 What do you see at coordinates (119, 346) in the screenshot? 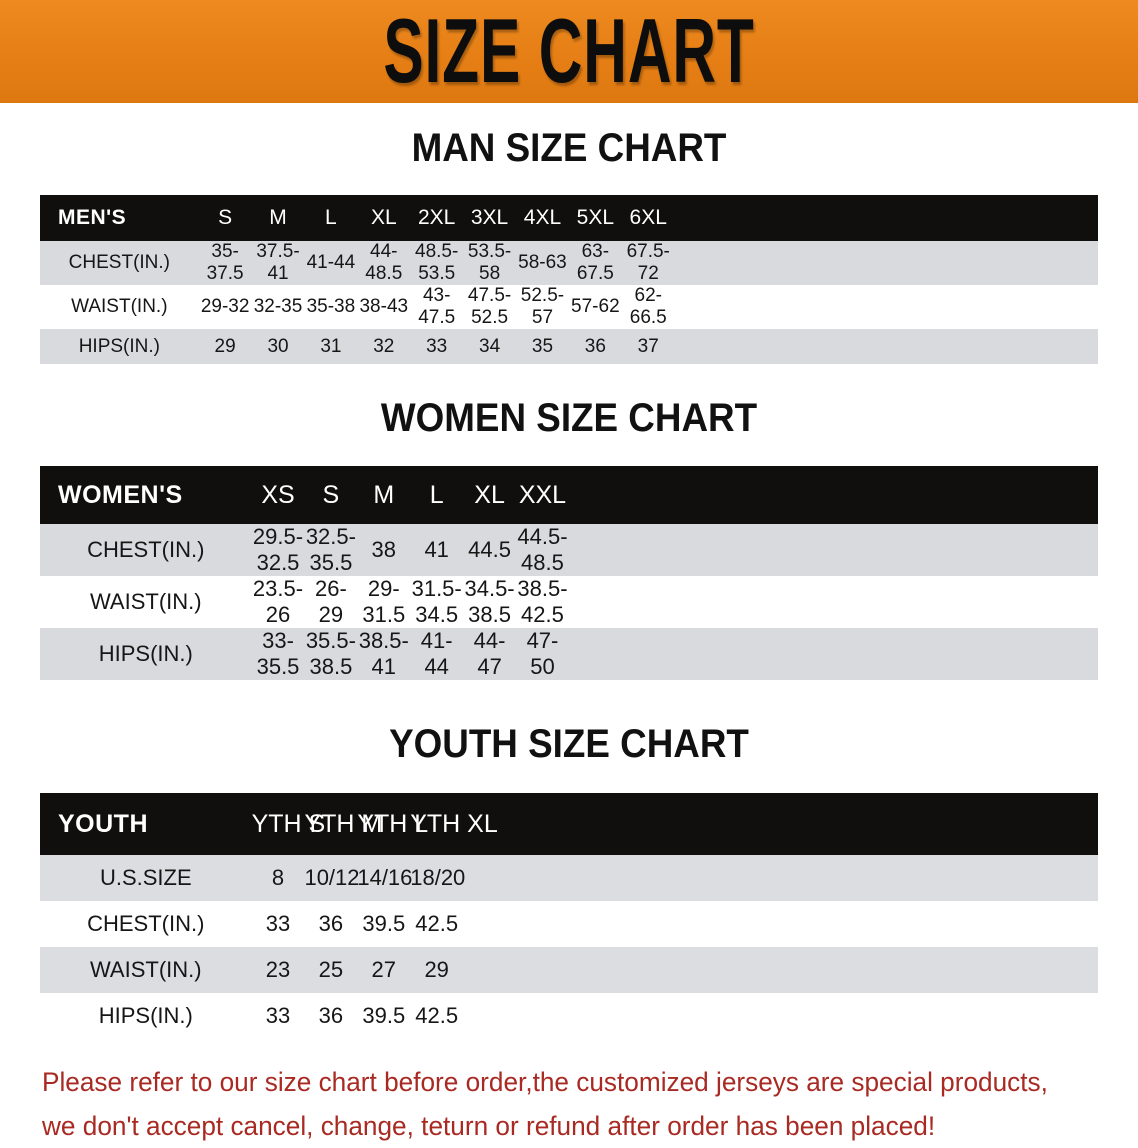
I see `man-row-label-3: HIPS(IN.)` at bounding box center [119, 346].